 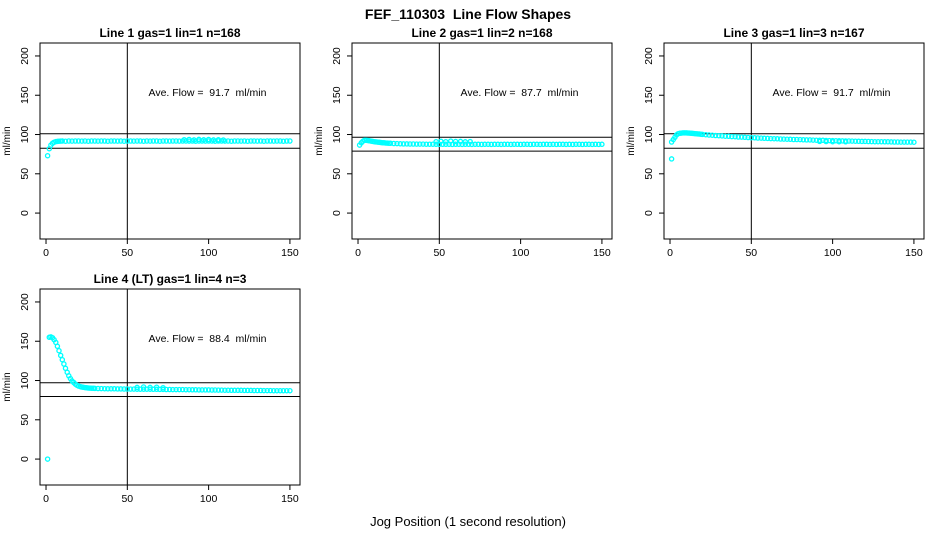 I want to click on y-axis-tick-label: 50, so click(x=337, y=174).